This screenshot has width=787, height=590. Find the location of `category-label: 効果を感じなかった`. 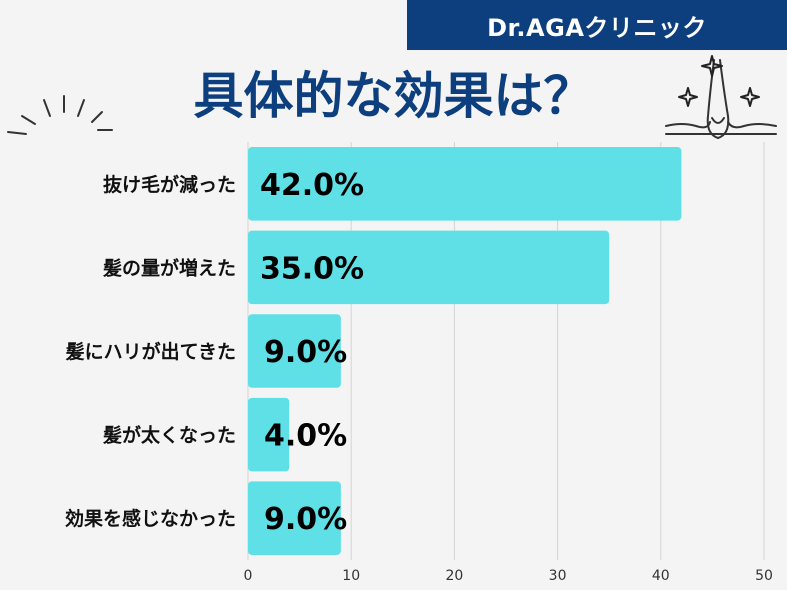

category-label: 効果を感じなかった is located at coordinates (150, 518).